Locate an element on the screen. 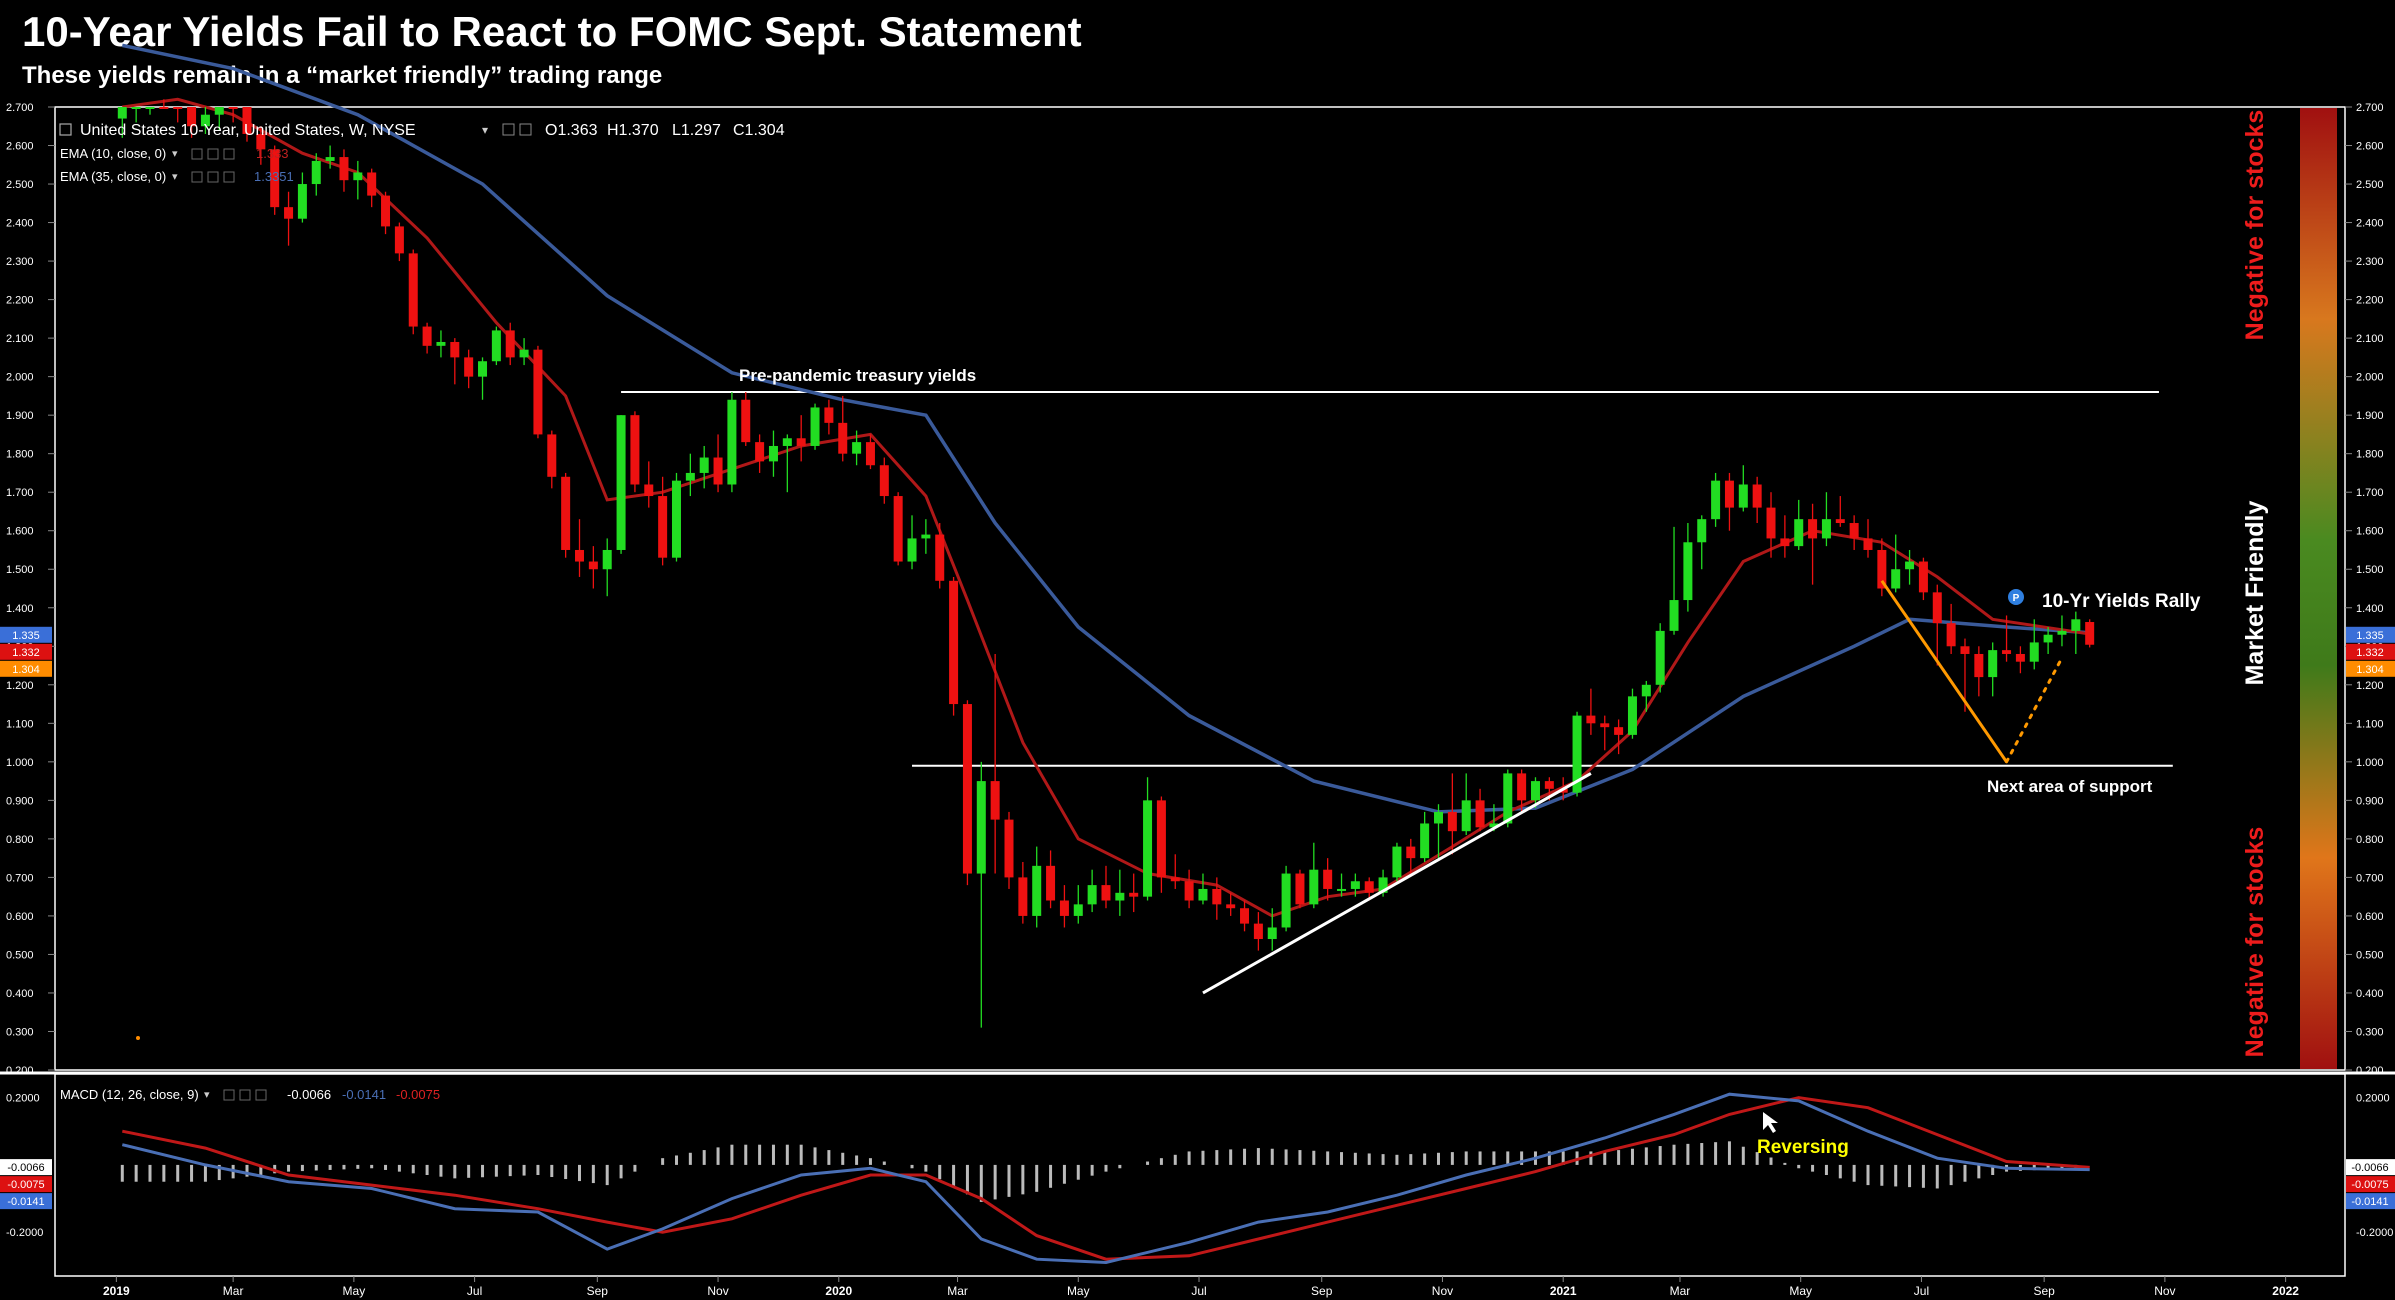  y-tick-label-left: 0.400 is located at coordinates (20, 994).